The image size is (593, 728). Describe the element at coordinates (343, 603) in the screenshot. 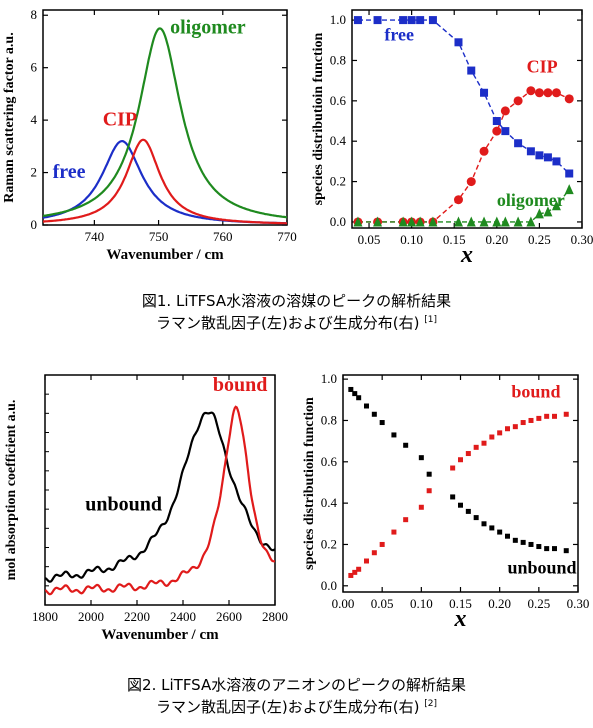

I see `x-tick-label: 0.00` at that location.